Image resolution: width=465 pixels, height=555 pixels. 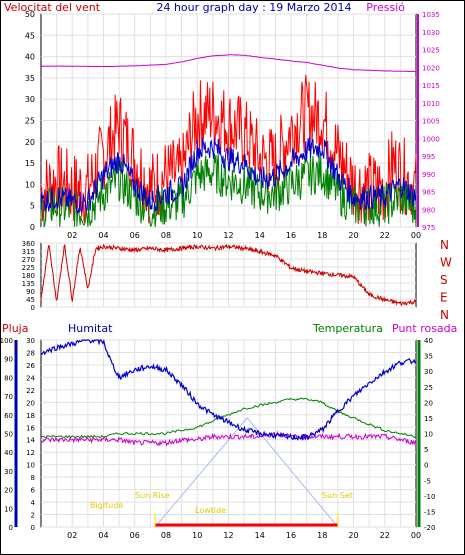 I want to click on pressure-tick-label: 995, so click(x=428, y=157).